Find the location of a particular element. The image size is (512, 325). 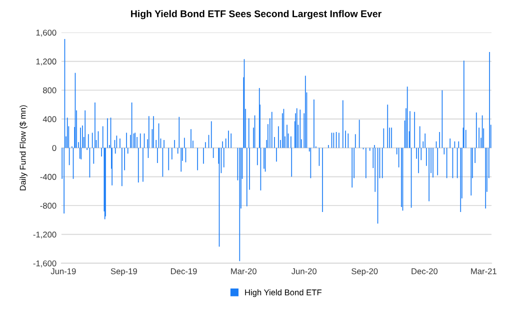

y-tick-label: -400 is located at coordinates (48, 177).